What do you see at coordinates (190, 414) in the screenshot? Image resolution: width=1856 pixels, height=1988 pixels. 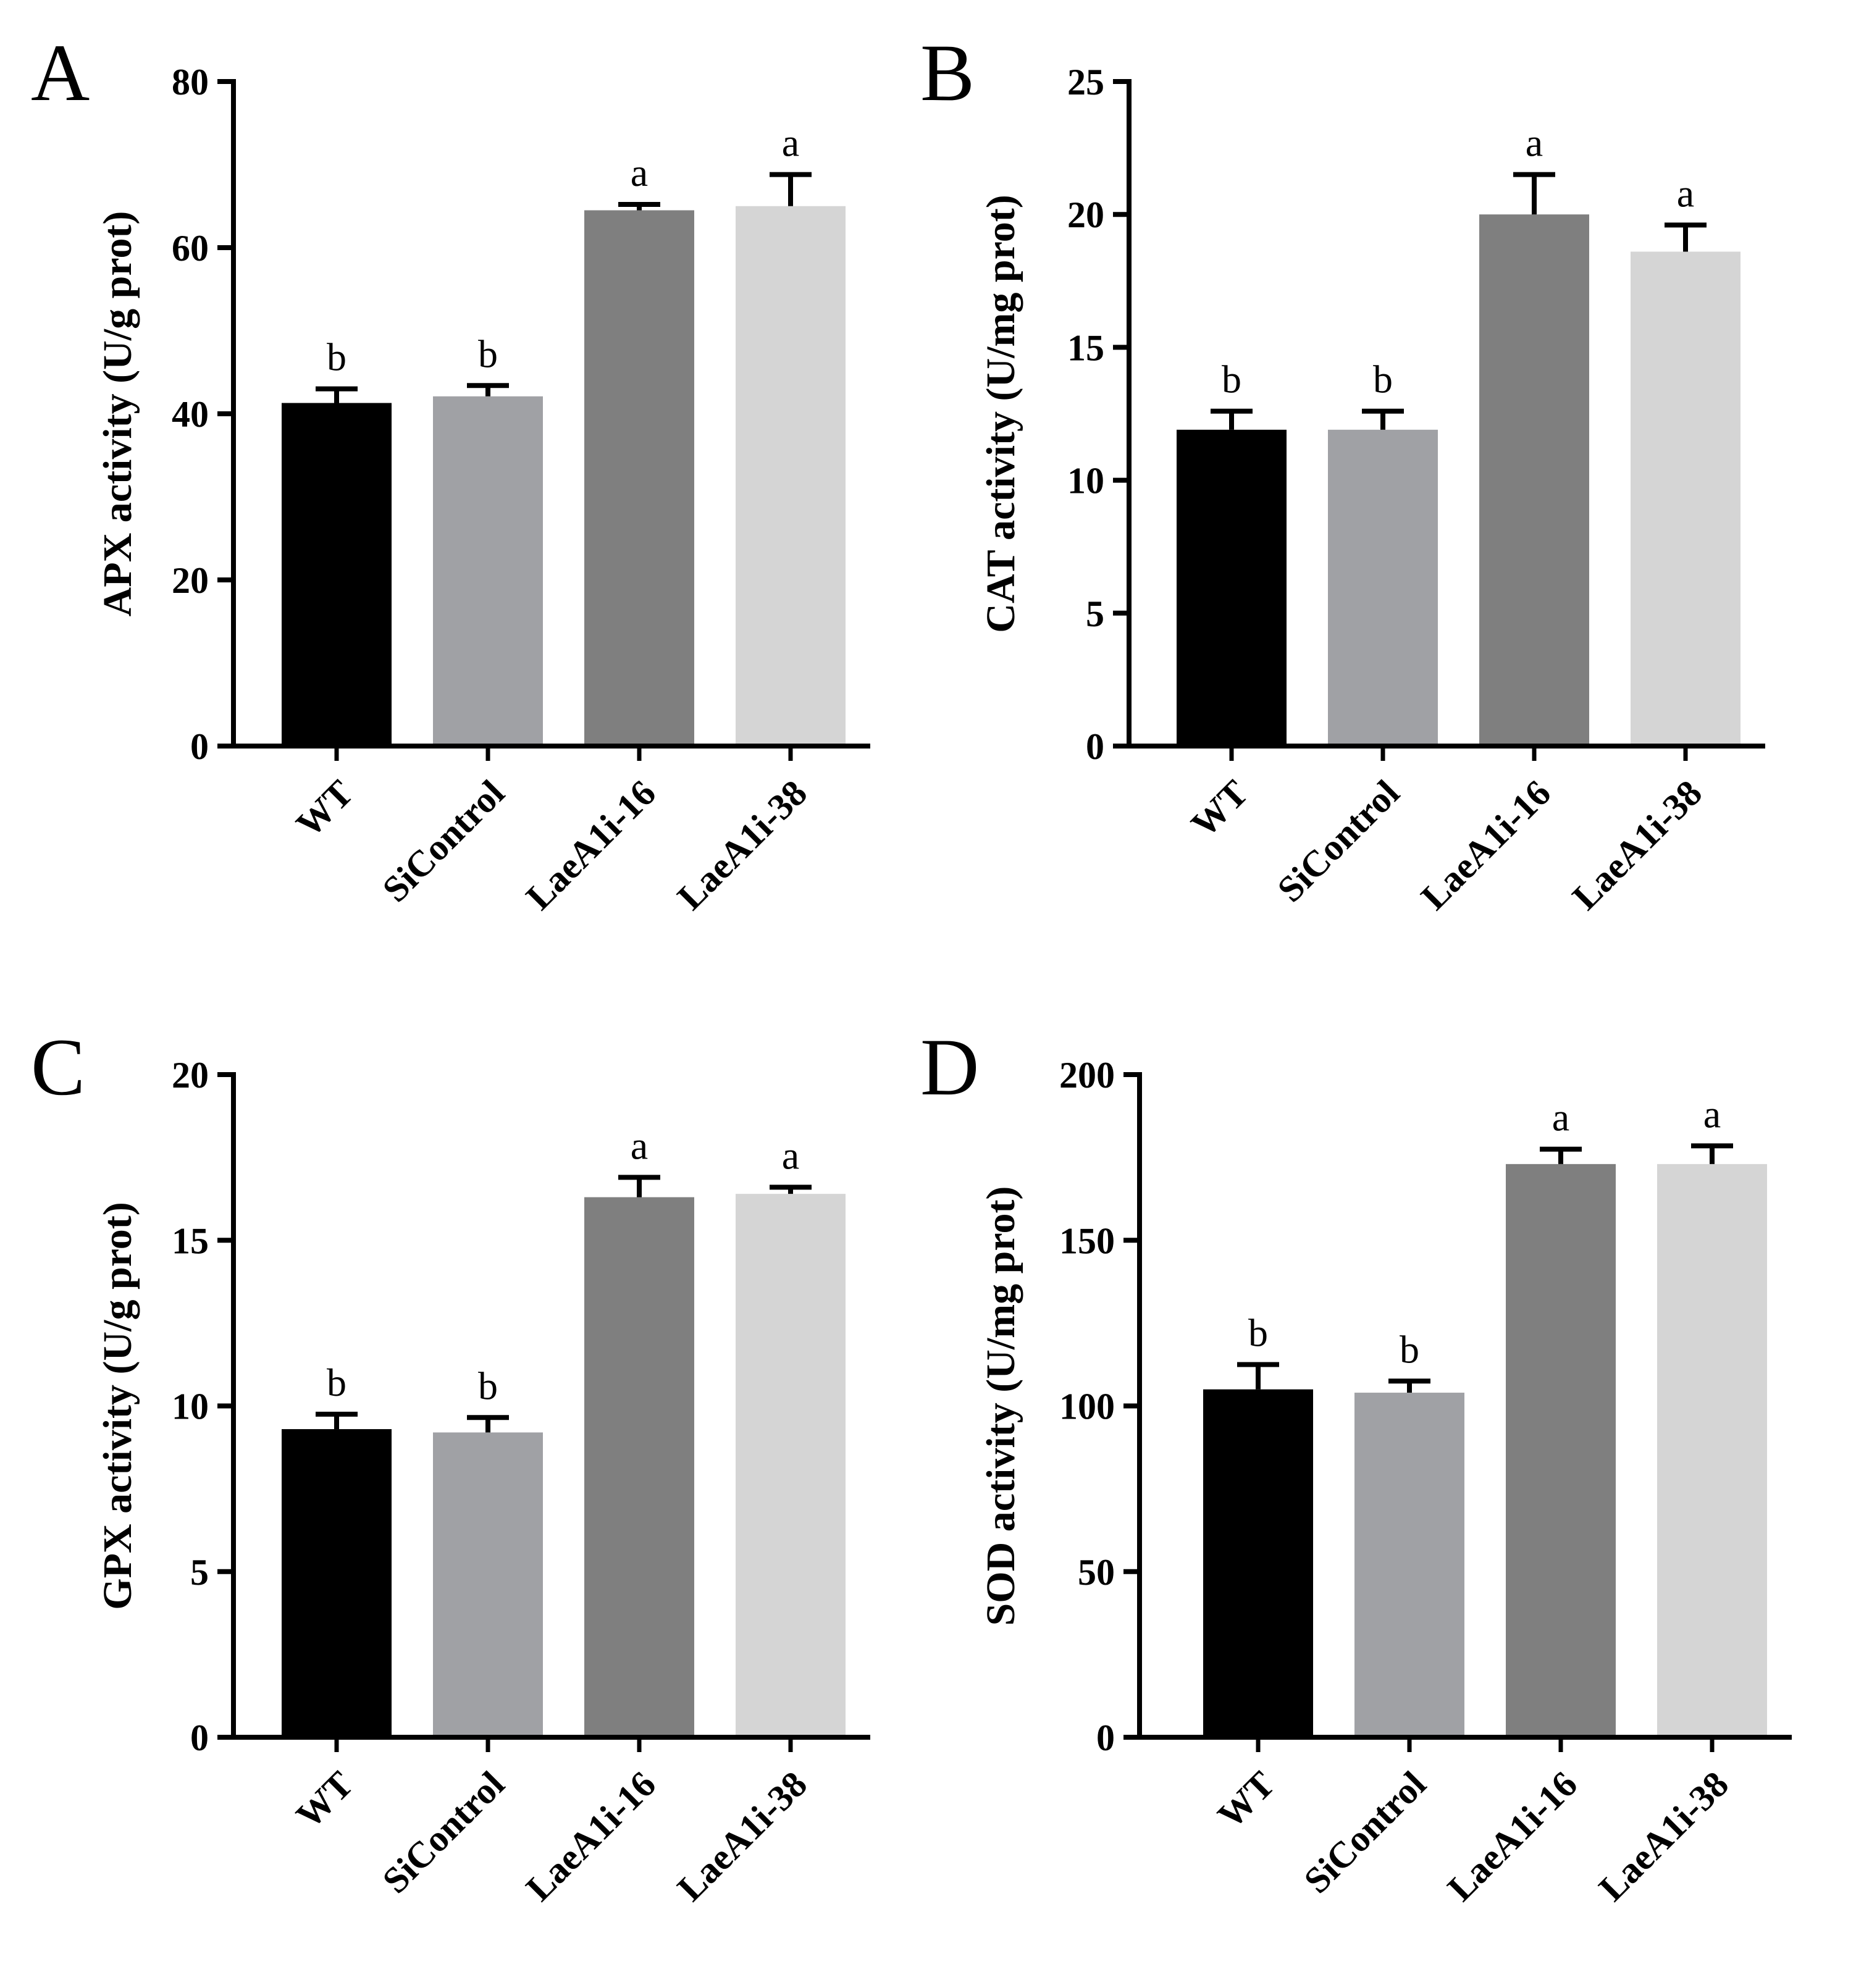 I see `y-tick-label: 40` at bounding box center [190, 414].